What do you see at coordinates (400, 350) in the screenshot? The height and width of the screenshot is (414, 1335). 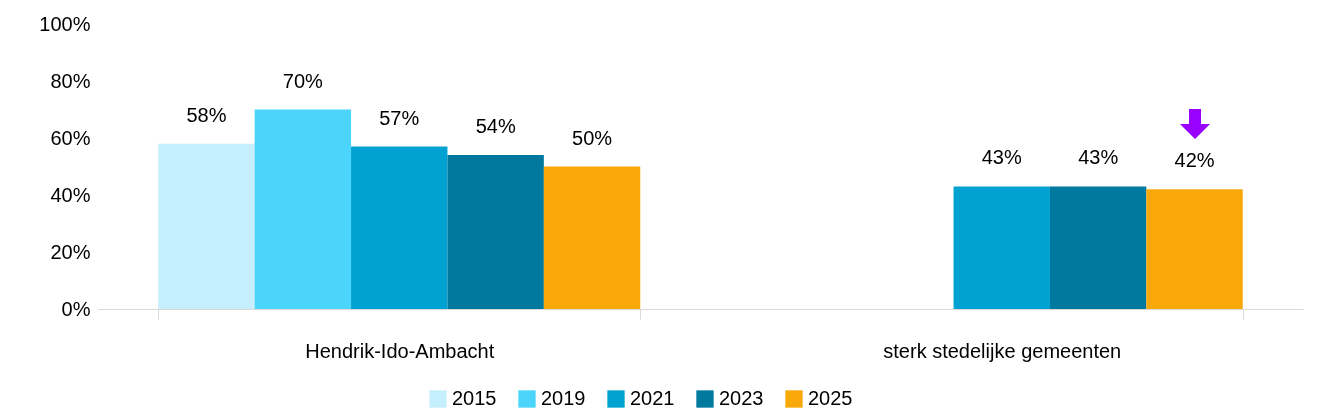 I see `x-tick-label: Hendrik-Ido-Ambacht` at bounding box center [400, 350].